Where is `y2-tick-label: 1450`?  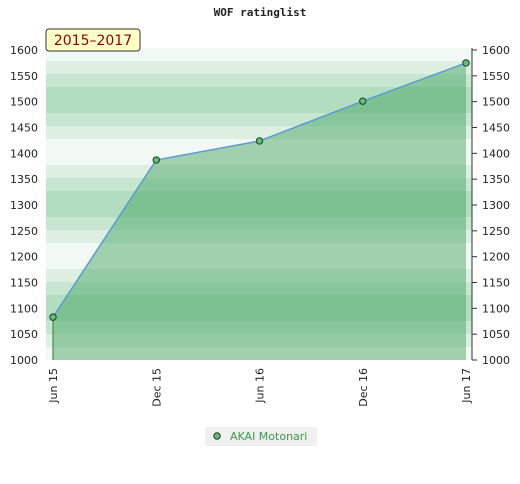 y2-tick-label: 1450 is located at coordinates (496, 128).